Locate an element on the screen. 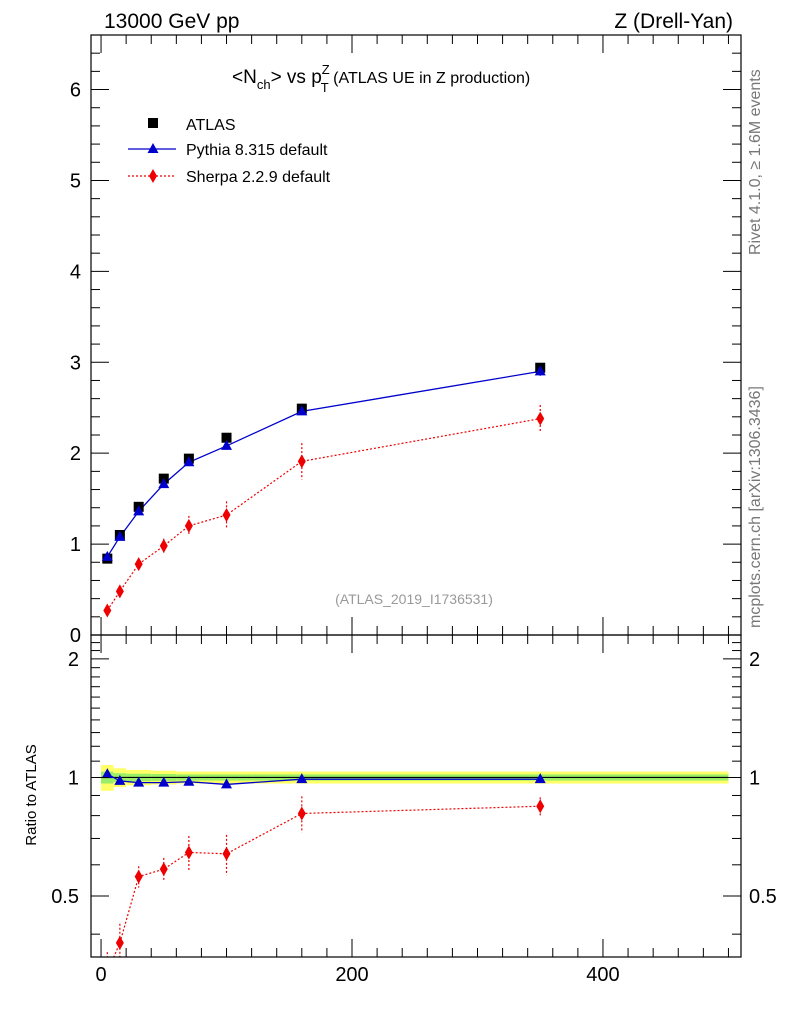 This screenshot has width=786, height=1024. atlas-point is located at coordinates (226, 437).